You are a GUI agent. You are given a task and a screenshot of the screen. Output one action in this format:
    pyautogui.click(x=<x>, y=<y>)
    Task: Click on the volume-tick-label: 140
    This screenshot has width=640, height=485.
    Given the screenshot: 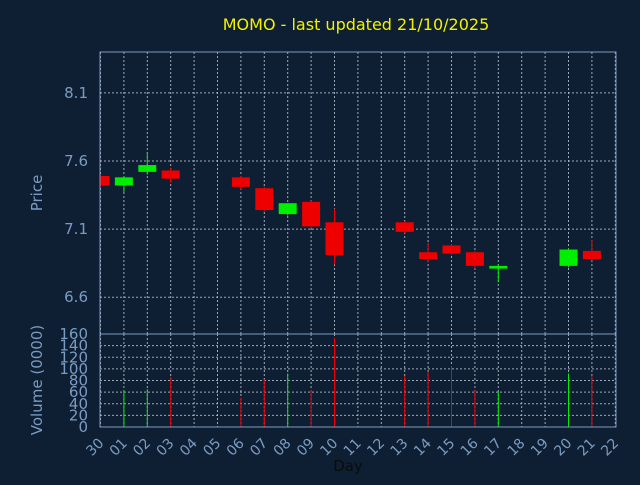 What is the action you would take?
    pyautogui.click(x=73, y=346)
    